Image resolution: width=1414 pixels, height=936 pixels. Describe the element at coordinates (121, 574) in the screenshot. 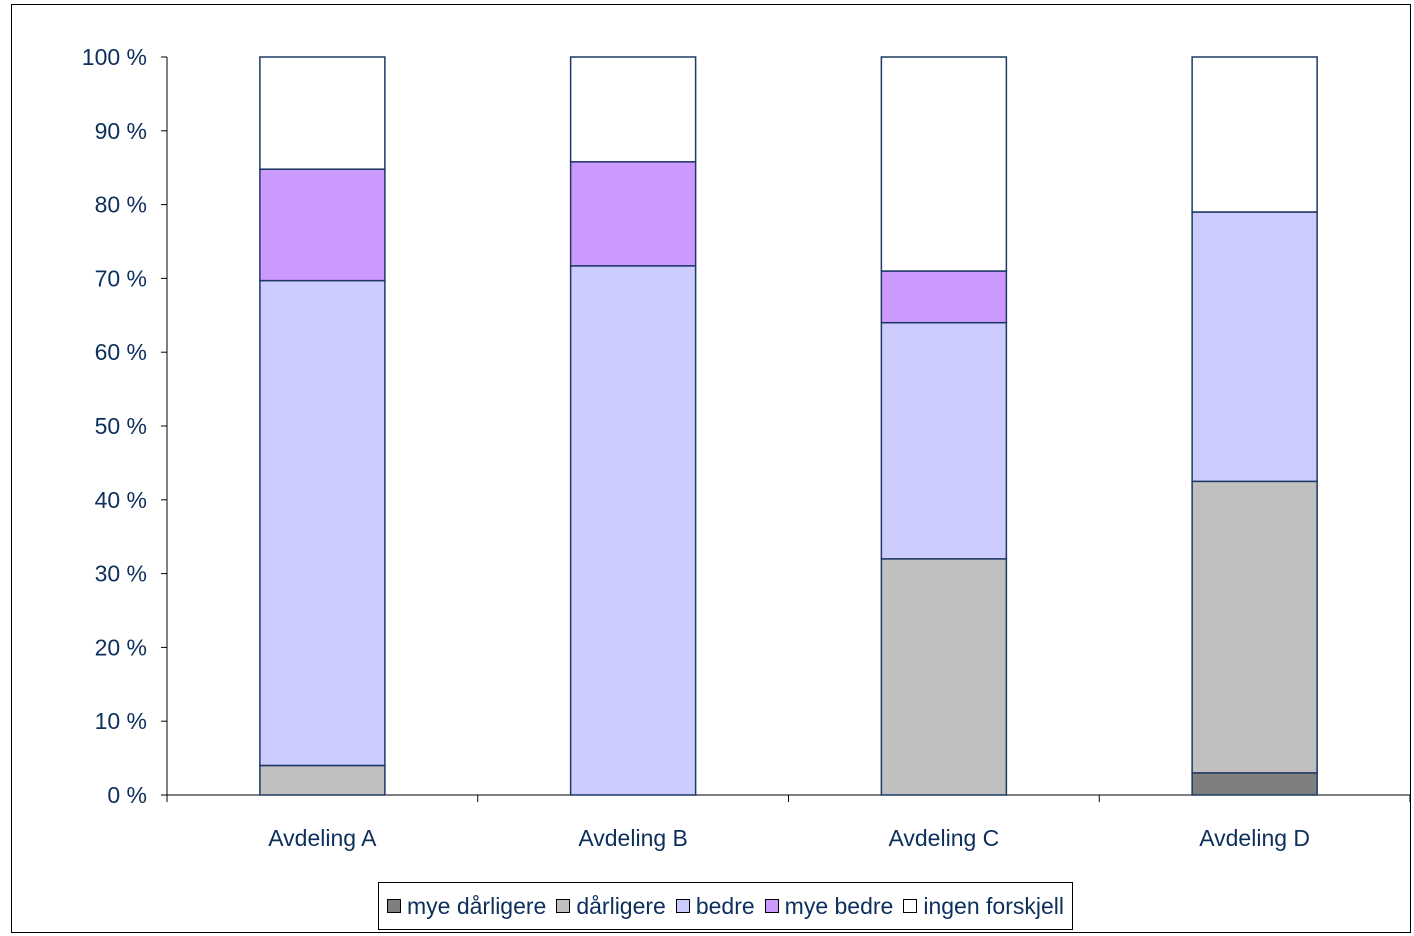

I see `y-tick-label: 30 %` at that location.